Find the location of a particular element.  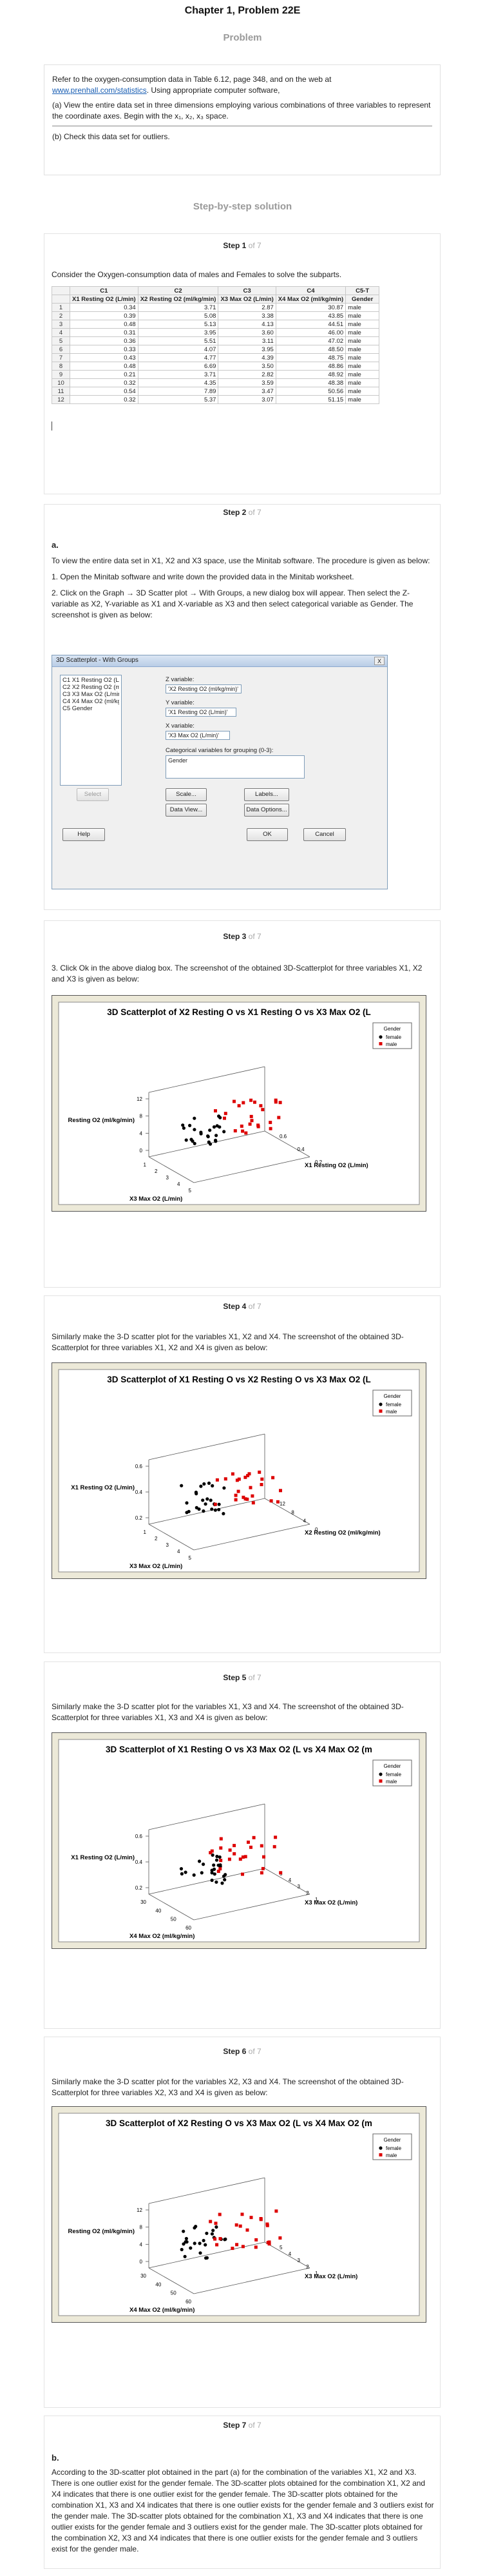

variable-list-item: C4 X4 Max O2 (ml/kg/min) is located at coordinates (90, 701).